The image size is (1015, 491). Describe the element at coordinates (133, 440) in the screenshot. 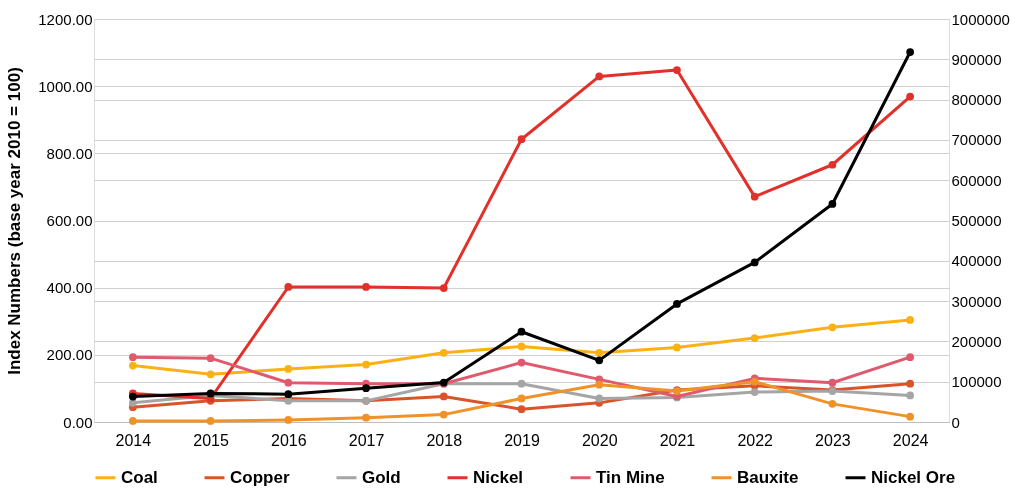

I see `x-tick-label: 2014` at that location.